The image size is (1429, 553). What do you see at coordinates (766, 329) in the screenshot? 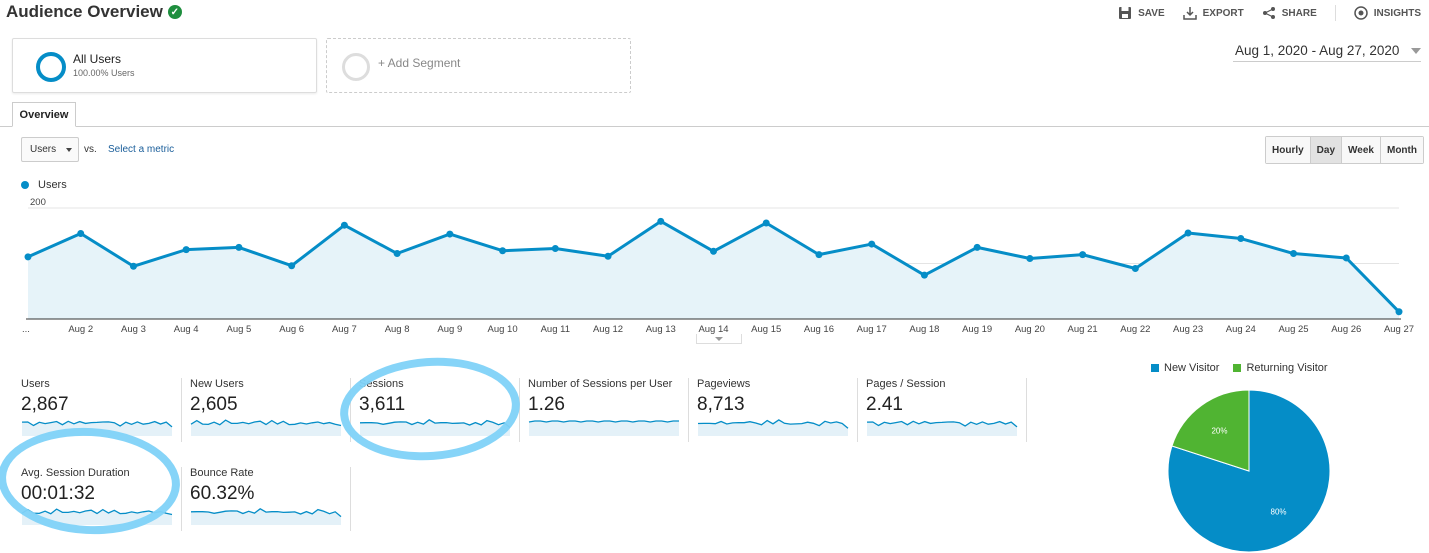
I see `x-tick-label: Aug 15` at bounding box center [766, 329].